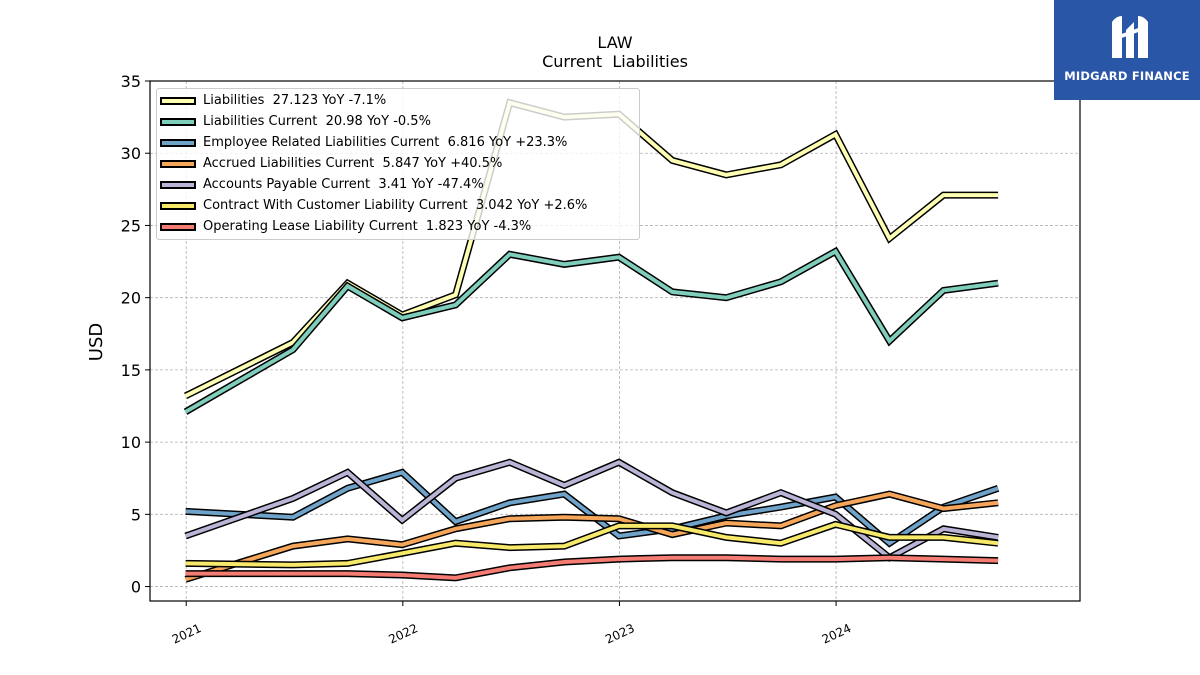 This screenshot has width=1200, height=675. What do you see at coordinates (131, 298) in the screenshot?
I see `y-tick-label: 20` at bounding box center [131, 298].